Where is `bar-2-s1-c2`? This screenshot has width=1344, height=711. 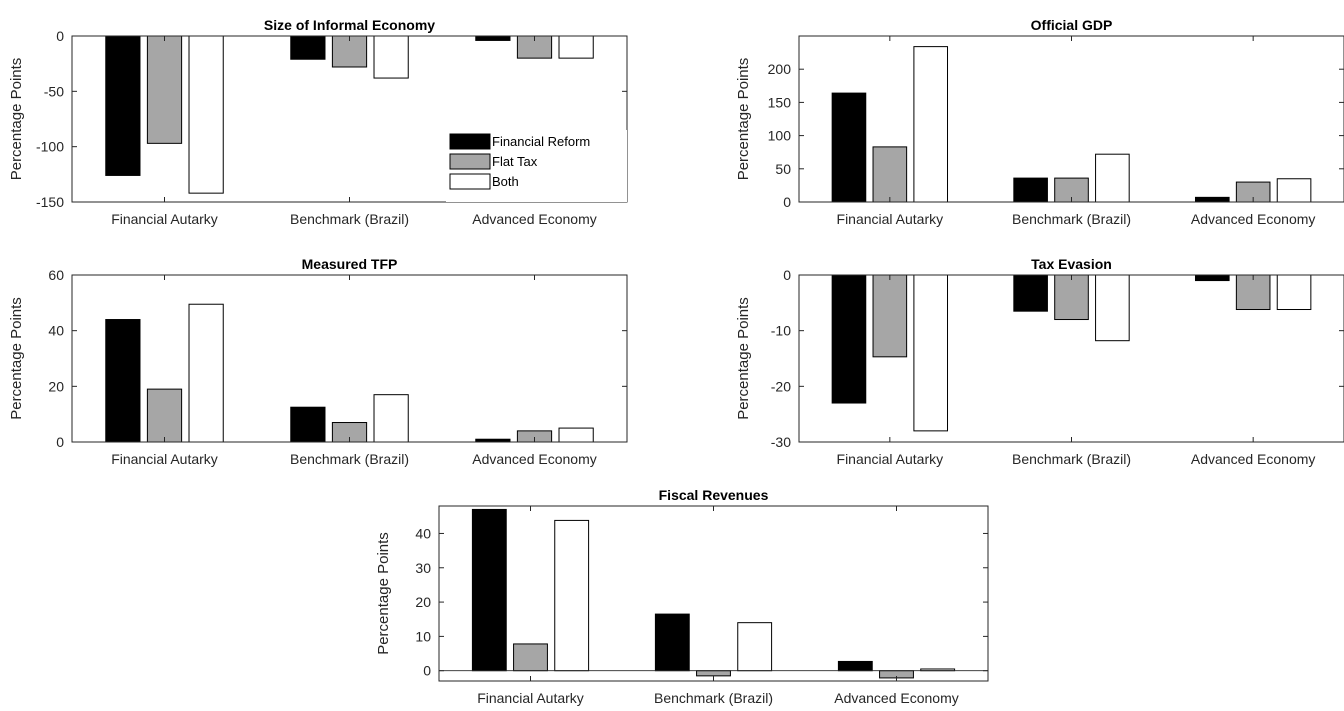 bar-2-s1-c2 is located at coordinates (1030, 190).